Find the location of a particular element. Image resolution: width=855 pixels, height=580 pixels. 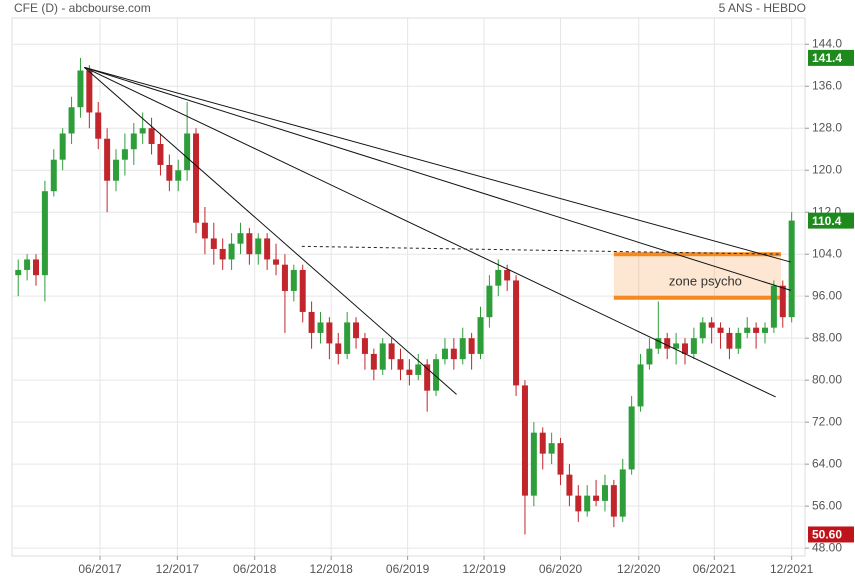

x-tick-label: 06/2021 is located at coordinates (715, 569).